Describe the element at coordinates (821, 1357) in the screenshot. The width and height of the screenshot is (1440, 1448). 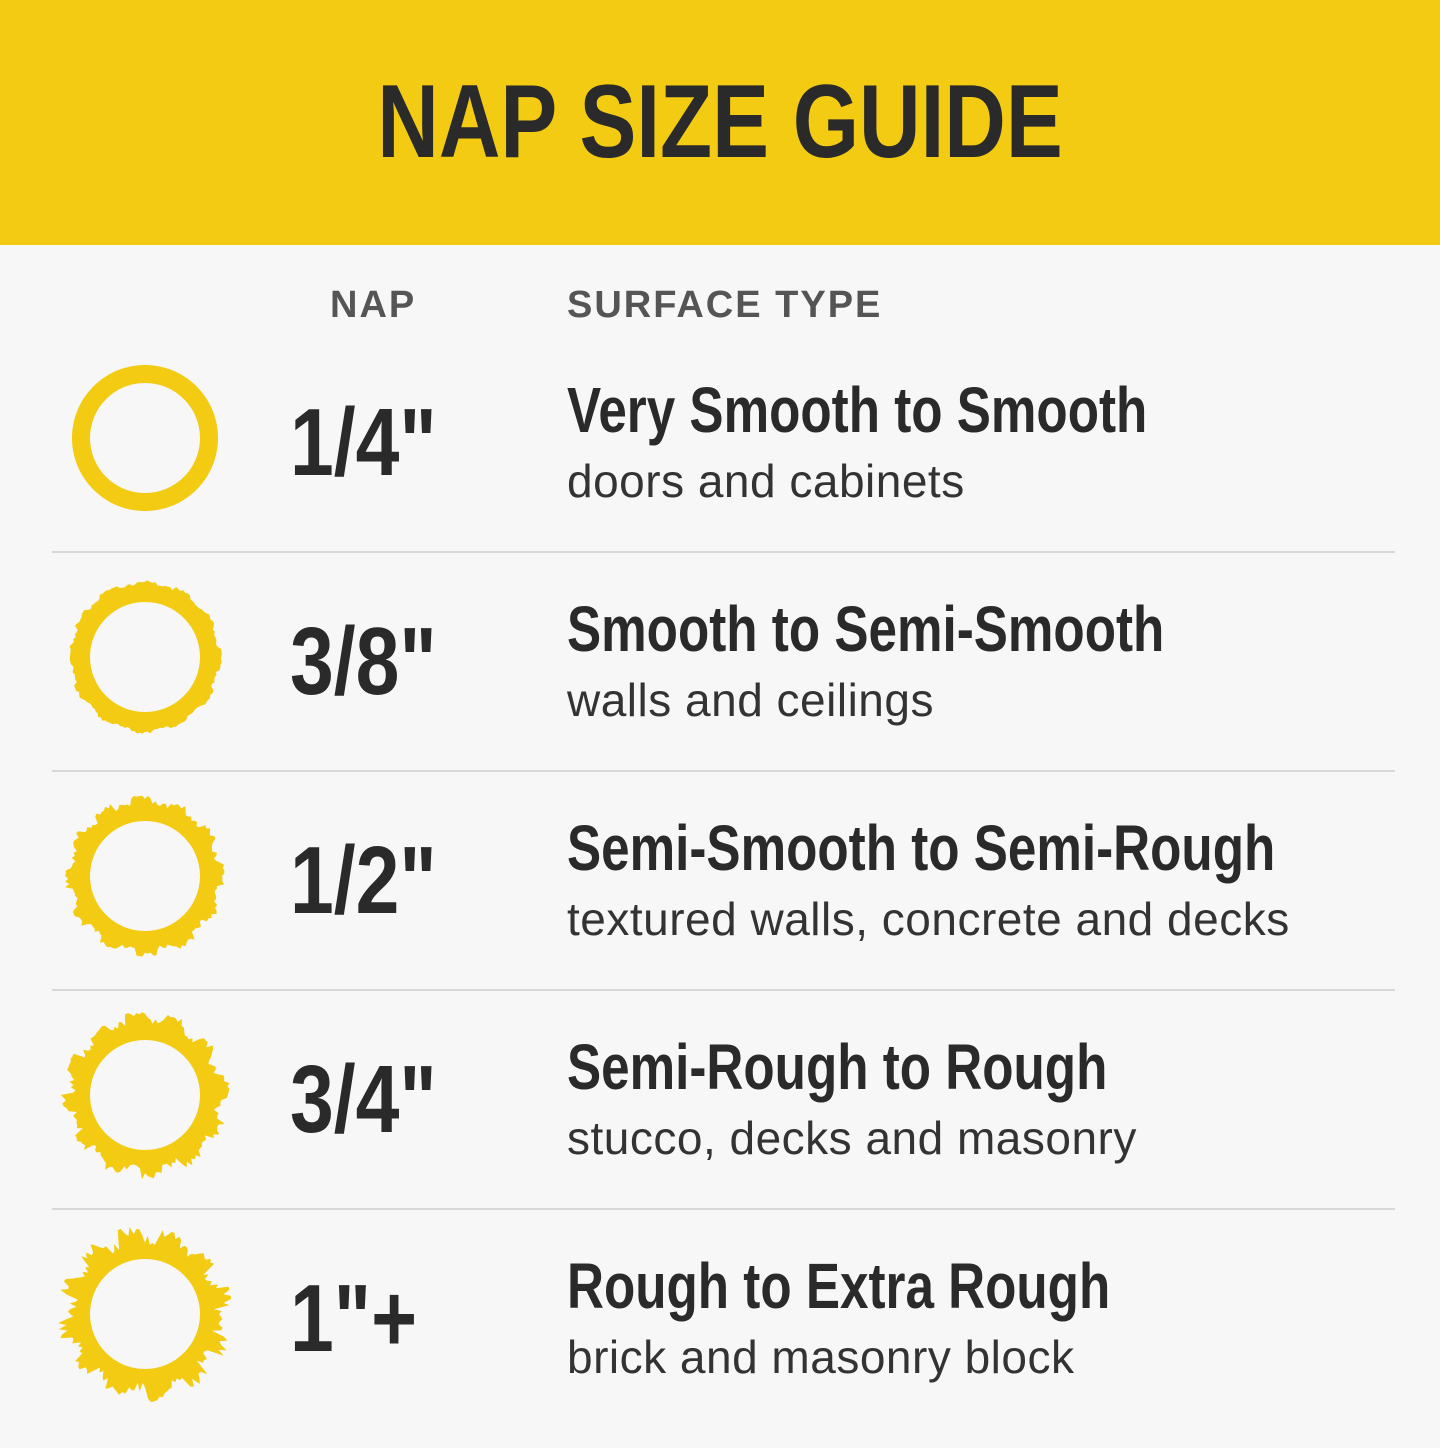
I see `surface-examples: brick and masonry block` at that location.